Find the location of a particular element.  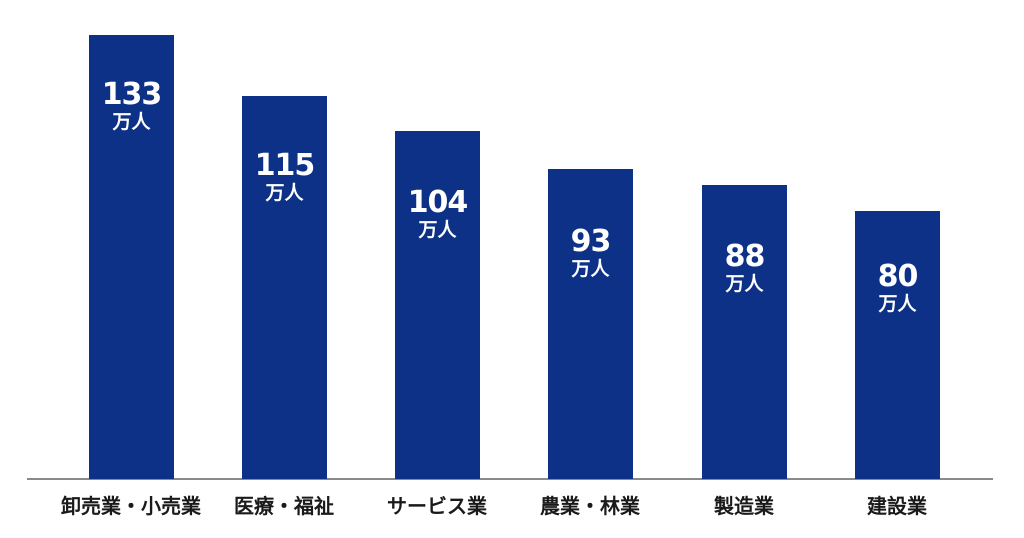

bar-value: 88 is located at coordinates (745, 256).